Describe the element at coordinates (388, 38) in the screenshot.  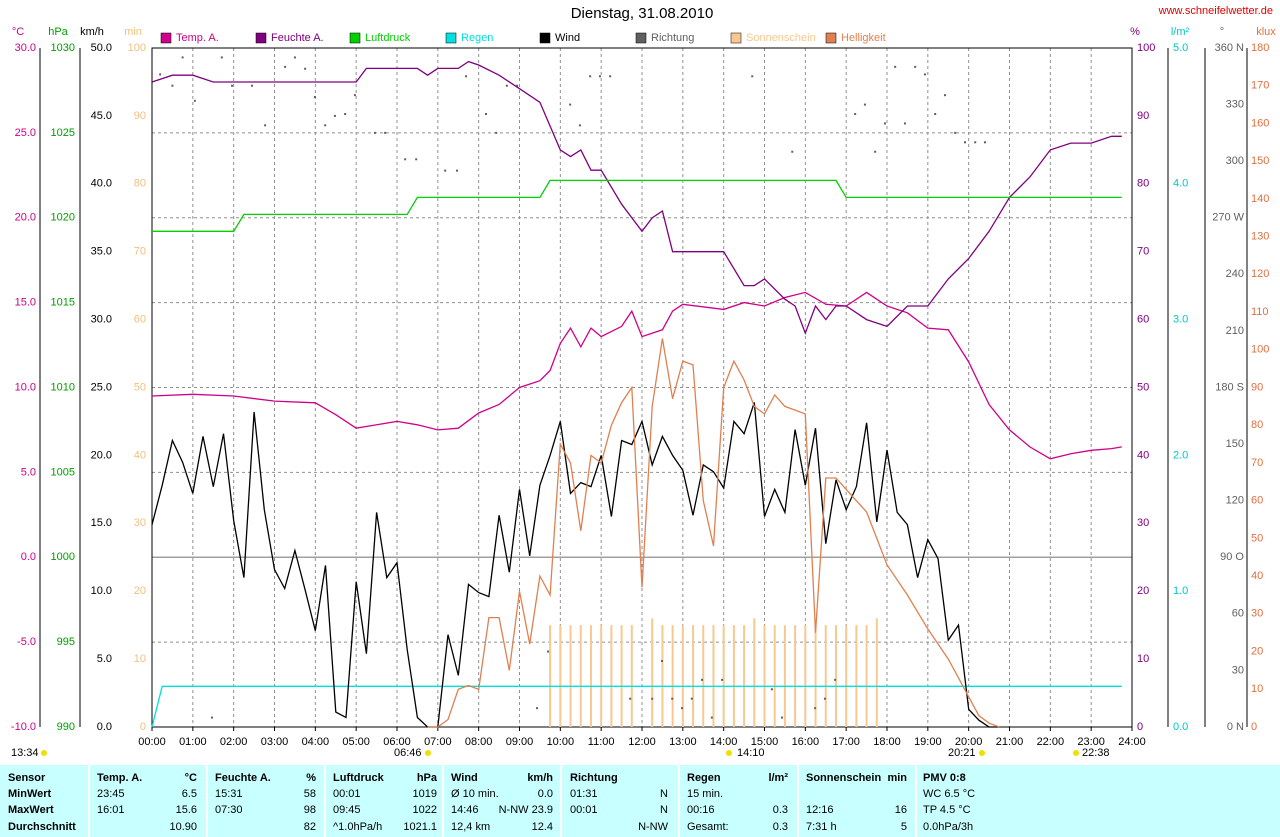
I see `legend-label: Luftdruck` at that location.